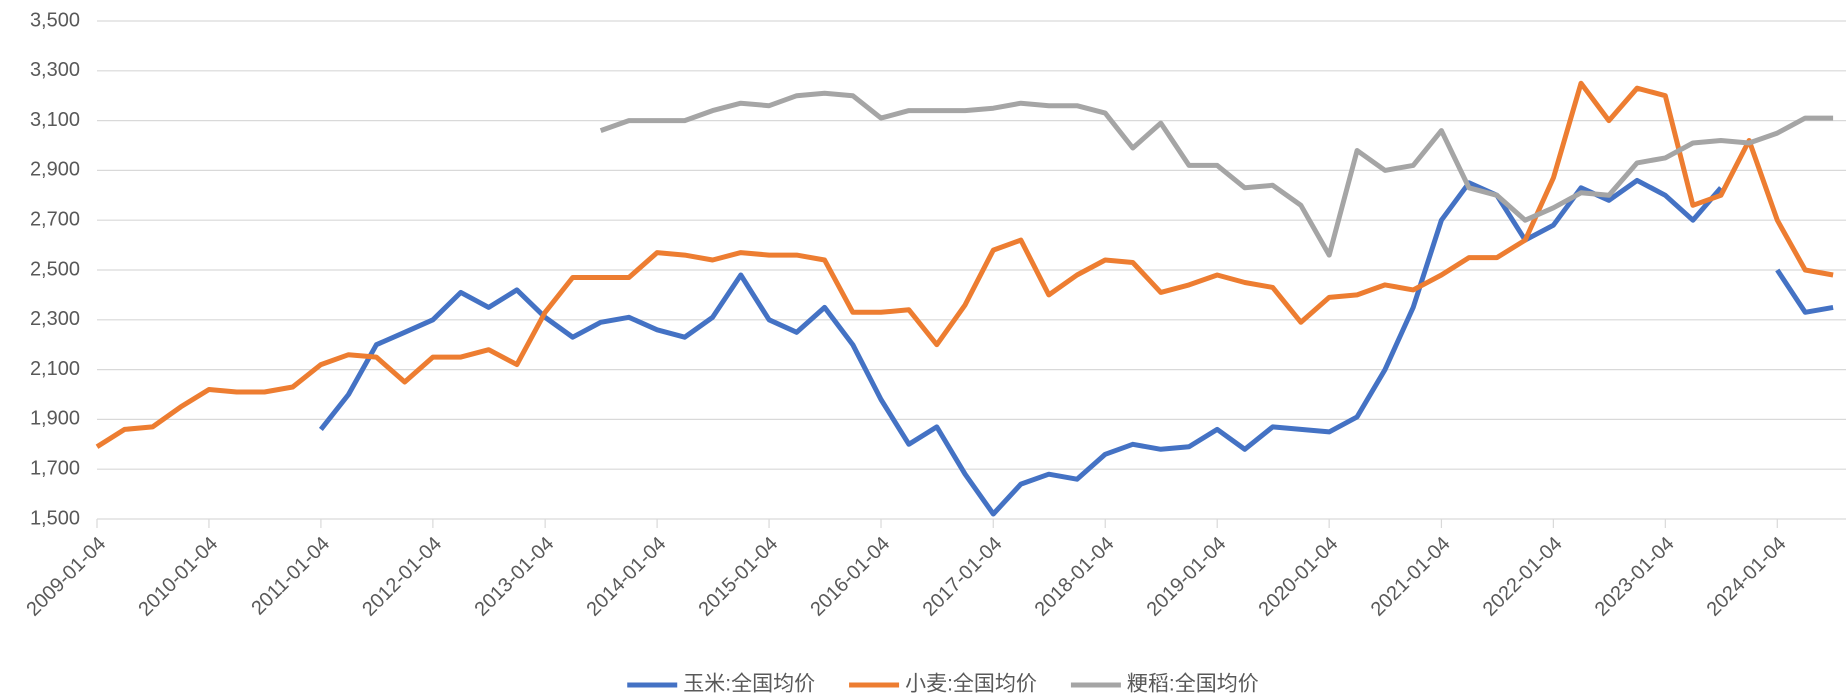  What do you see at coordinates (66, 577) in the screenshot?
I see `x-tick-label: 2009-01-04` at bounding box center [66, 577].